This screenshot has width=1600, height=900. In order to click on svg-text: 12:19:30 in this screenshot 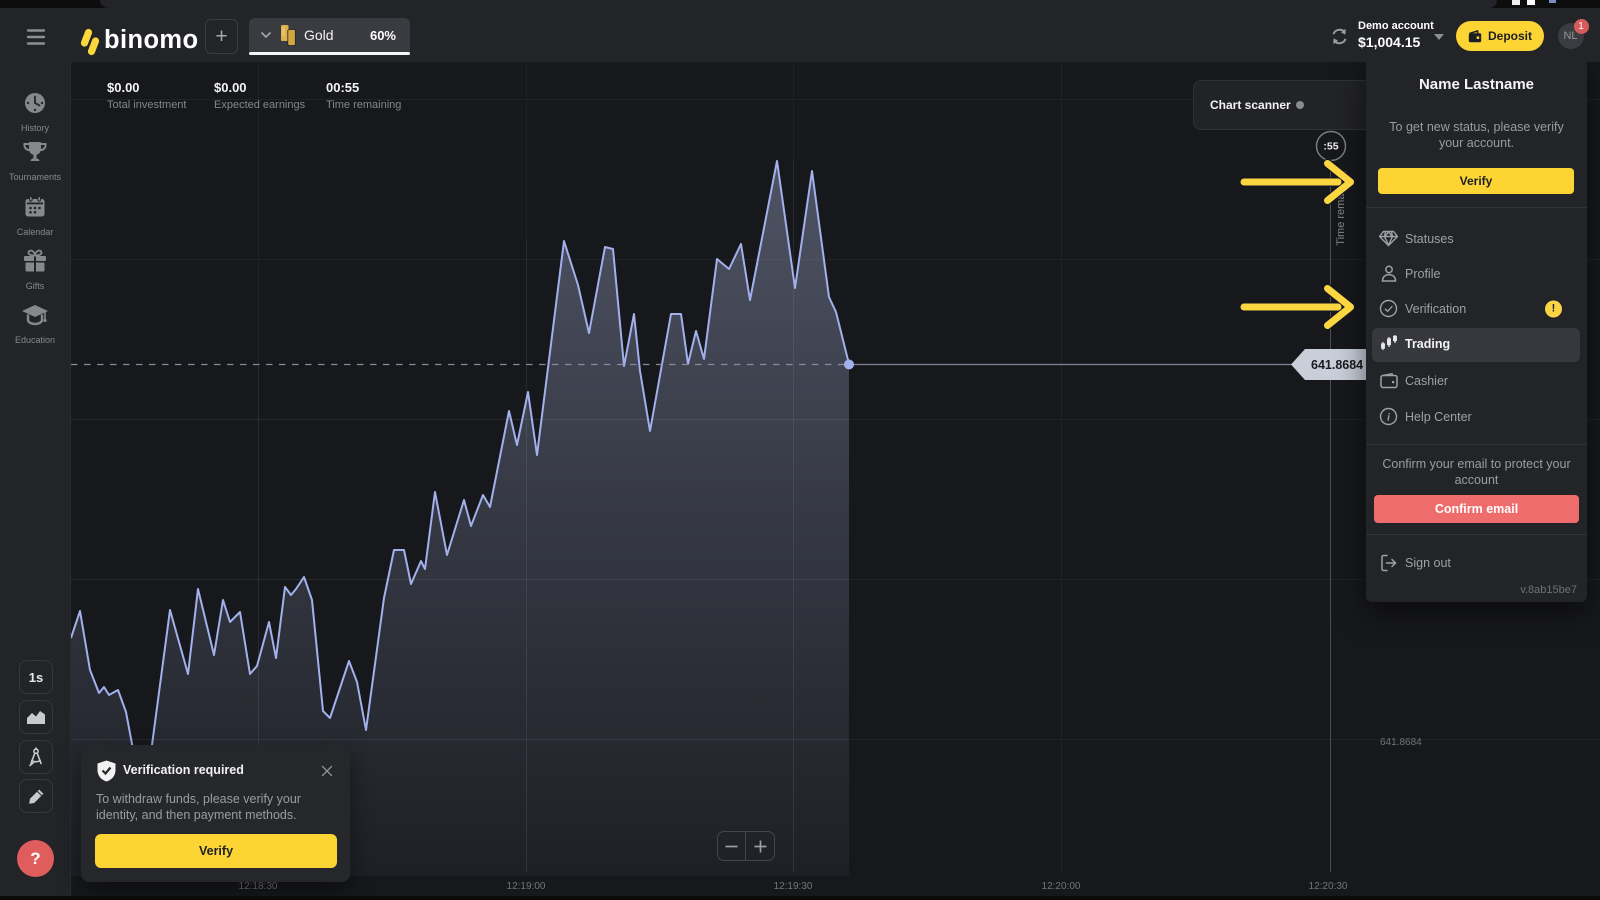, I will do `click(793, 886)`.